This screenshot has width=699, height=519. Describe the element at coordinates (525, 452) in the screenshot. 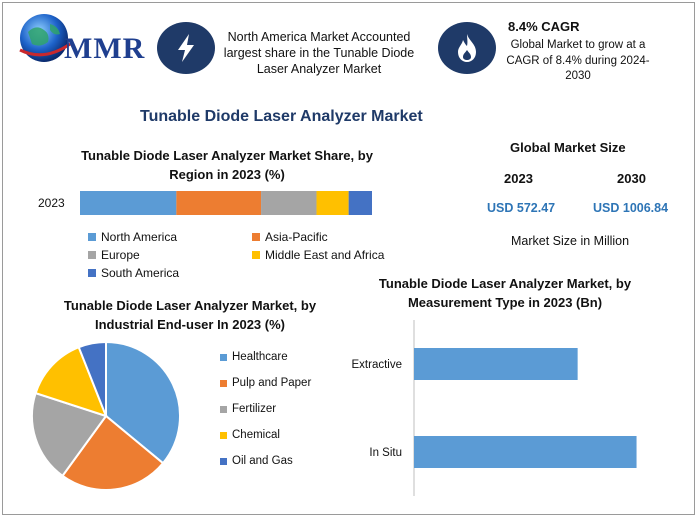

I see `measurement-bar-in-situ` at that location.